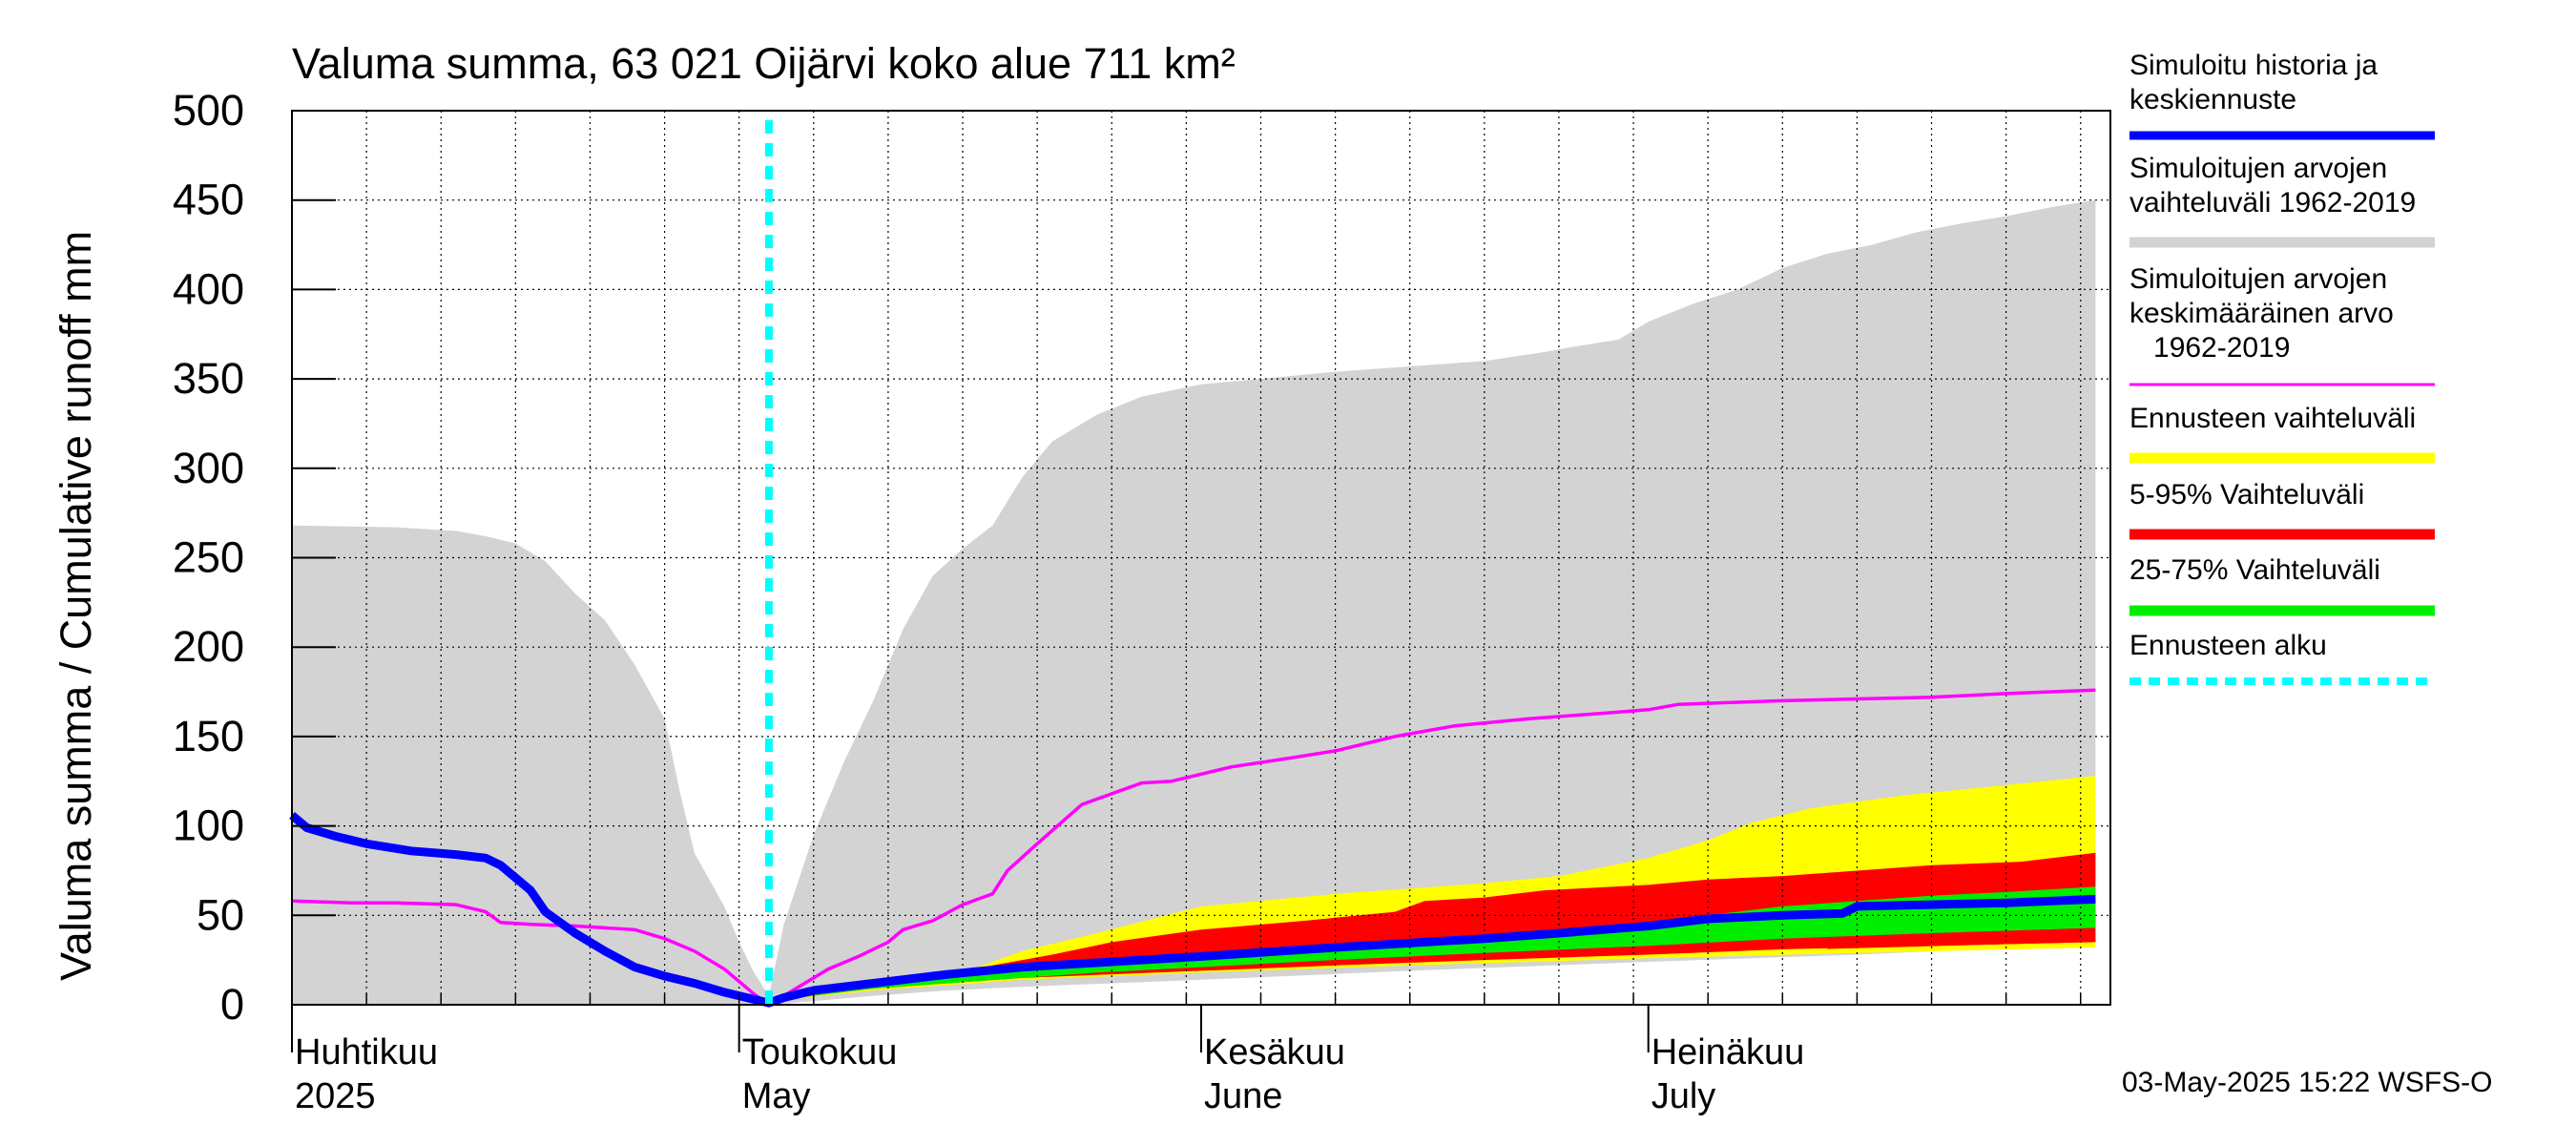 Image resolution: width=2576 pixels, height=1145 pixels. I want to click on y-tick-label: 400, so click(208, 288).